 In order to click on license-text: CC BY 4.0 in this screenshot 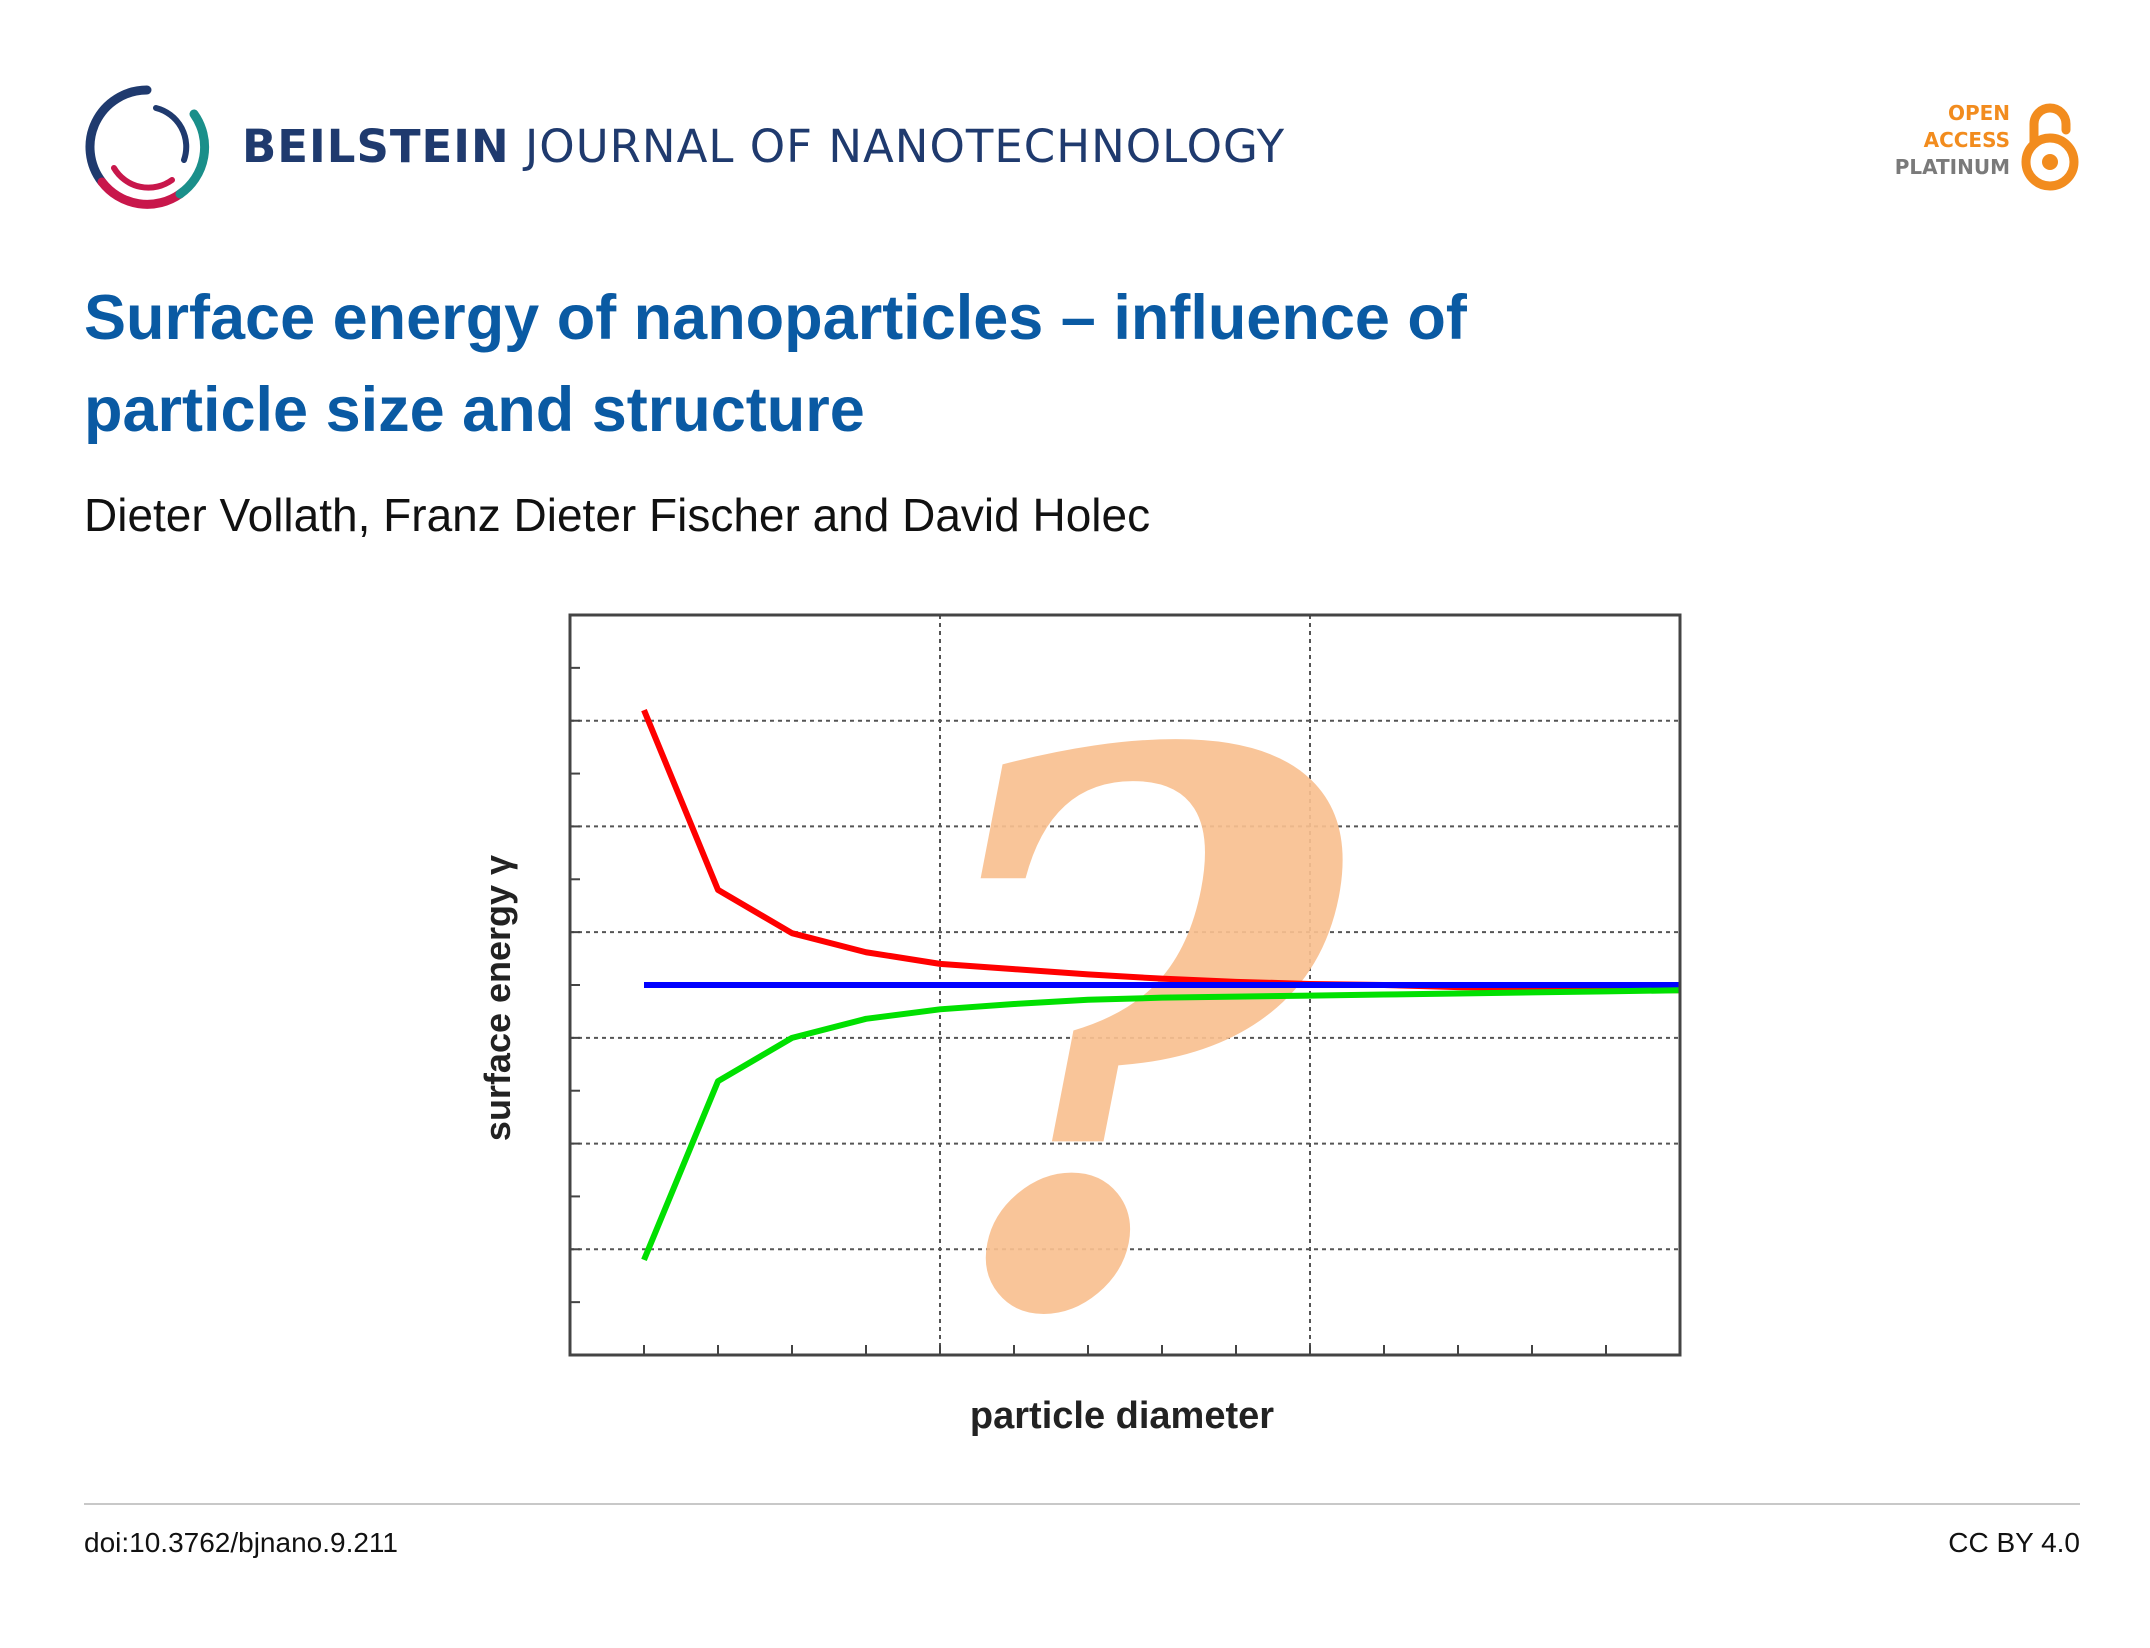, I will do `click(2014, 1542)`.